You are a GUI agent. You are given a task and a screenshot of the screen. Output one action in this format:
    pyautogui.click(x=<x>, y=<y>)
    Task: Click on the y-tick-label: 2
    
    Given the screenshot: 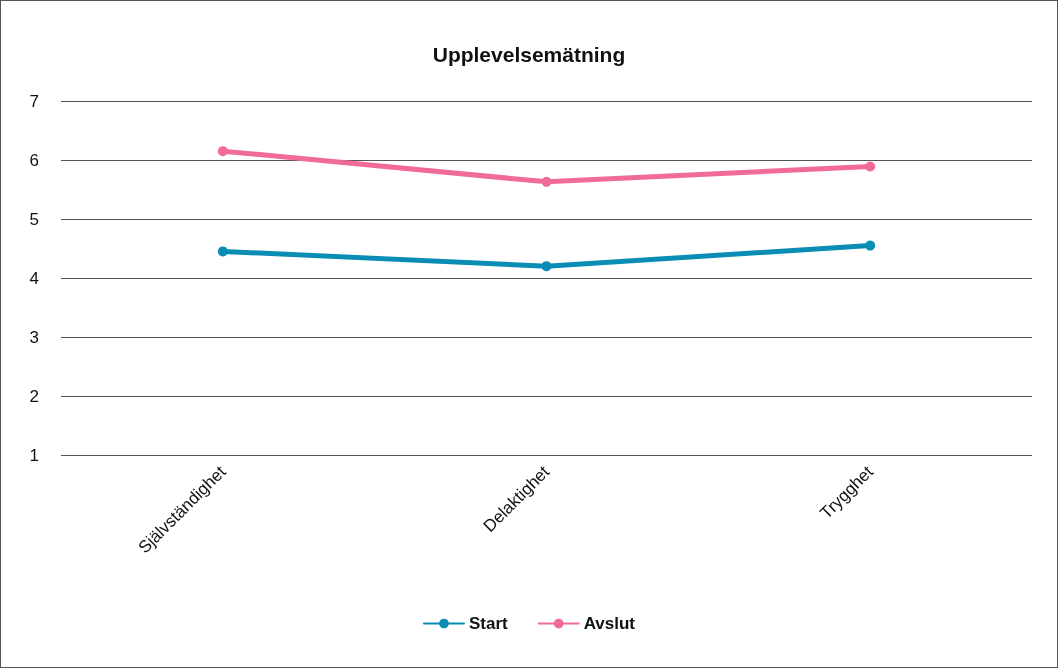 What is the action you would take?
    pyautogui.click(x=34, y=396)
    